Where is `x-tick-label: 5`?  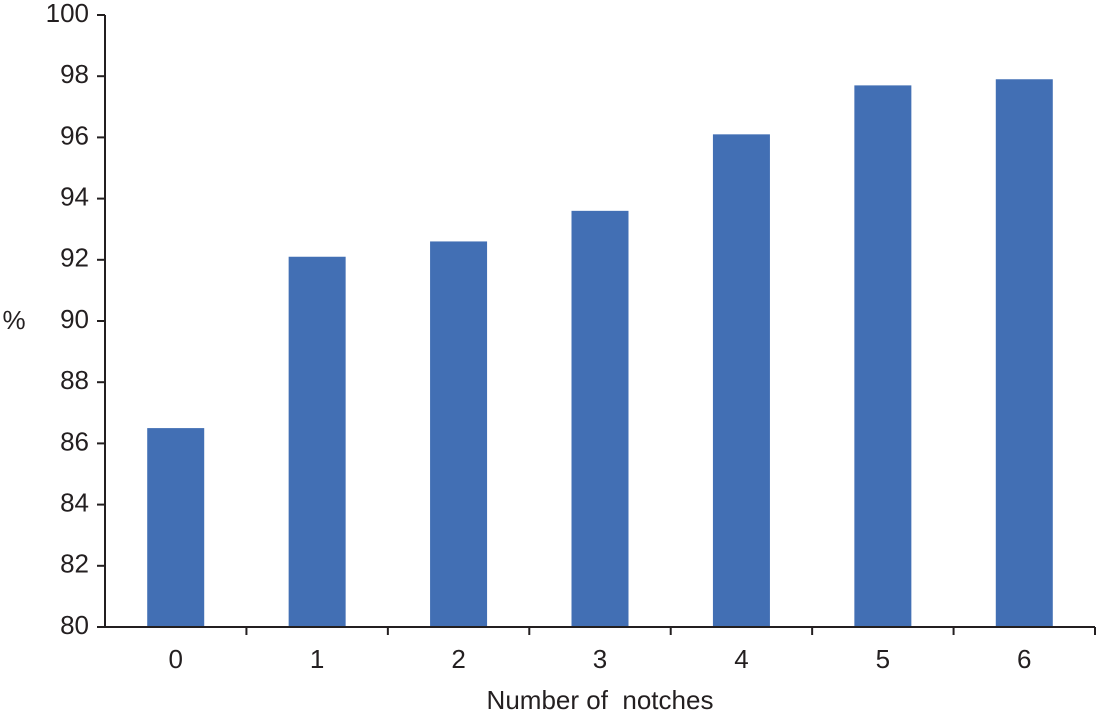
x-tick-label: 5 is located at coordinates (883, 659).